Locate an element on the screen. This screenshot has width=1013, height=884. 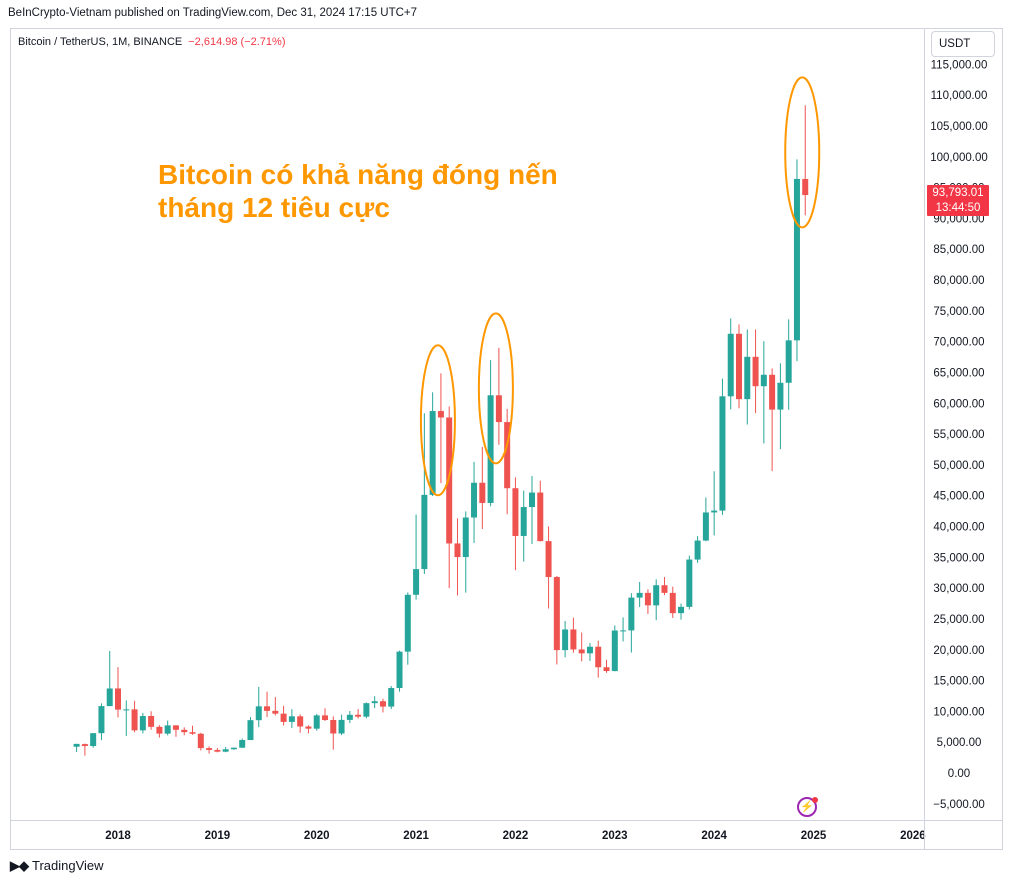
y-tick-label: 45,000.00 is located at coordinates (958, 497).